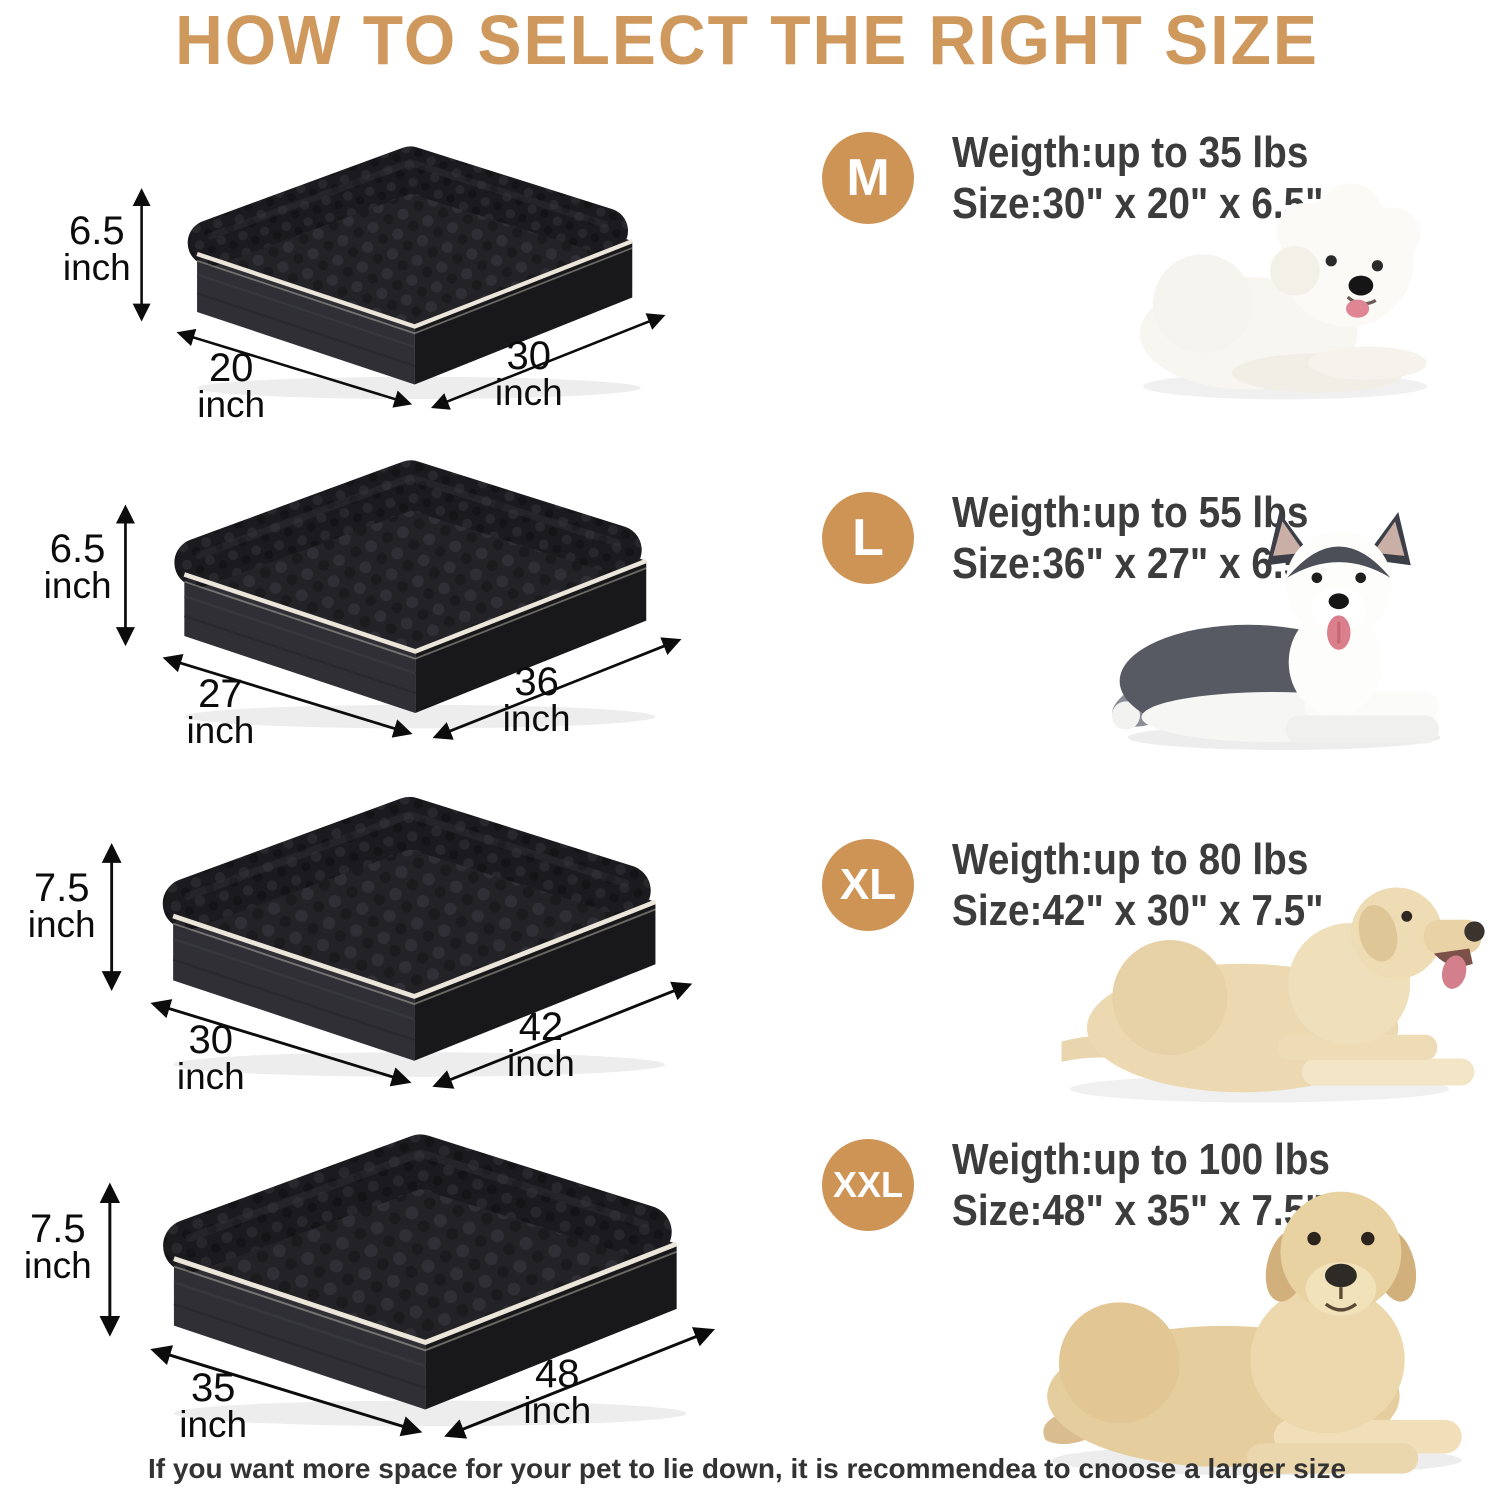 This screenshot has width=1494, height=1500. What do you see at coordinates (231, 386) in the screenshot?
I see `depth-dimension-label: 20 inch` at bounding box center [231, 386].